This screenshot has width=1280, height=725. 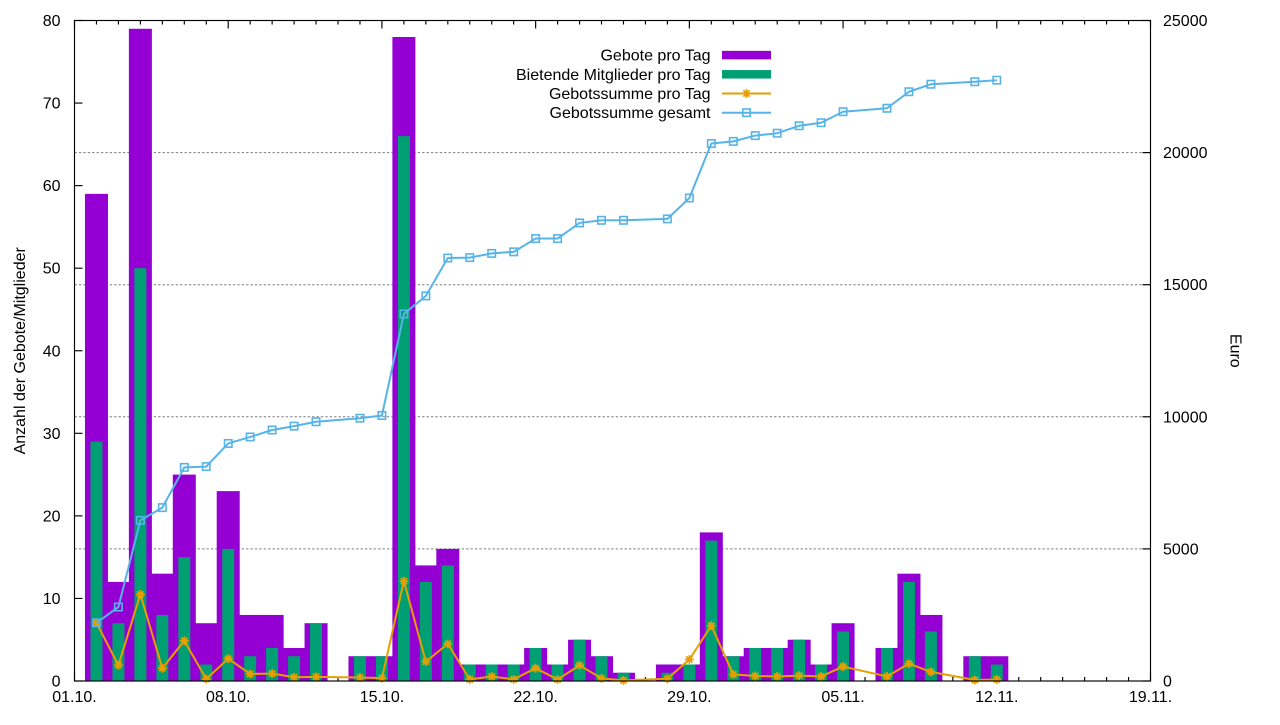 What do you see at coordinates (996, 697) in the screenshot?
I see `svg-text: 12.11.` at bounding box center [996, 697].